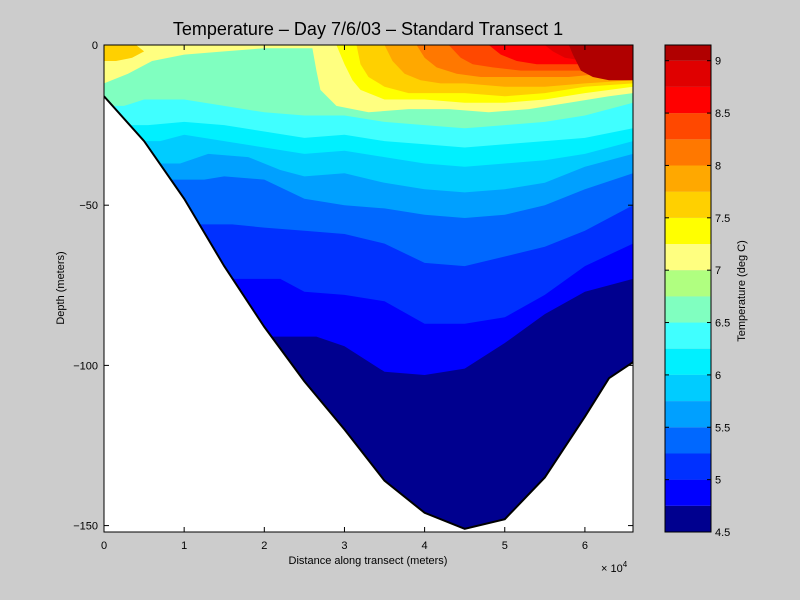  Describe the element at coordinates (722, 533) in the screenshot. I see `colorbar-tick-label: 4.5` at that location.